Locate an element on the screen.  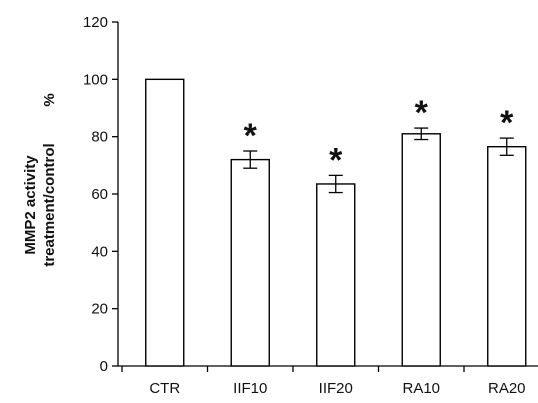
y-tick-label: 60 is located at coordinates (99, 194).